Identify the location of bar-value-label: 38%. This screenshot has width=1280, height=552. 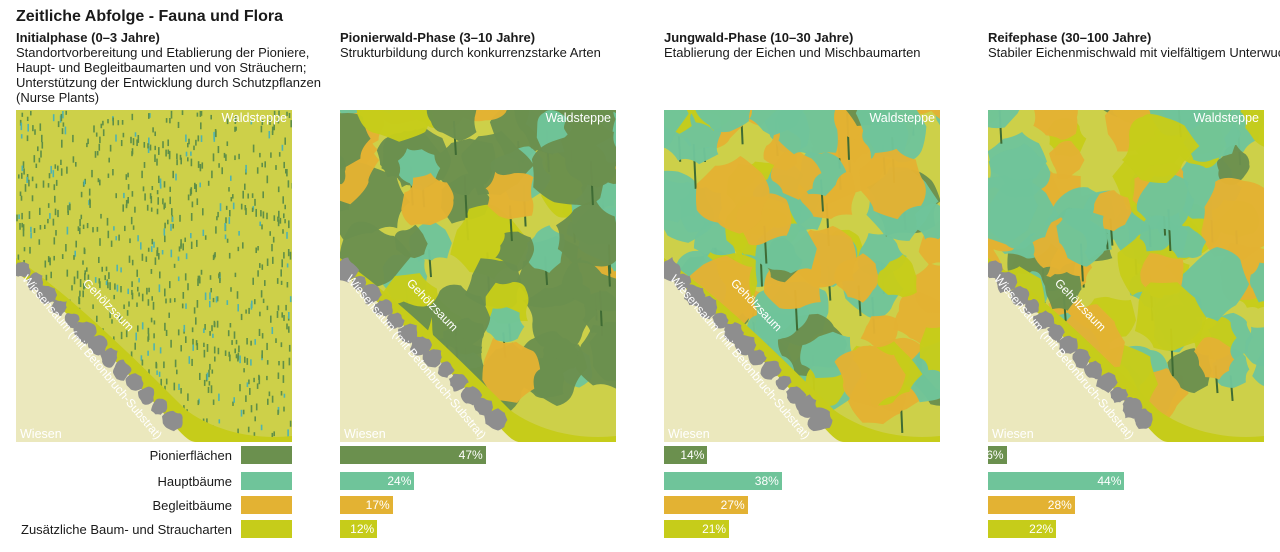
(766, 481).